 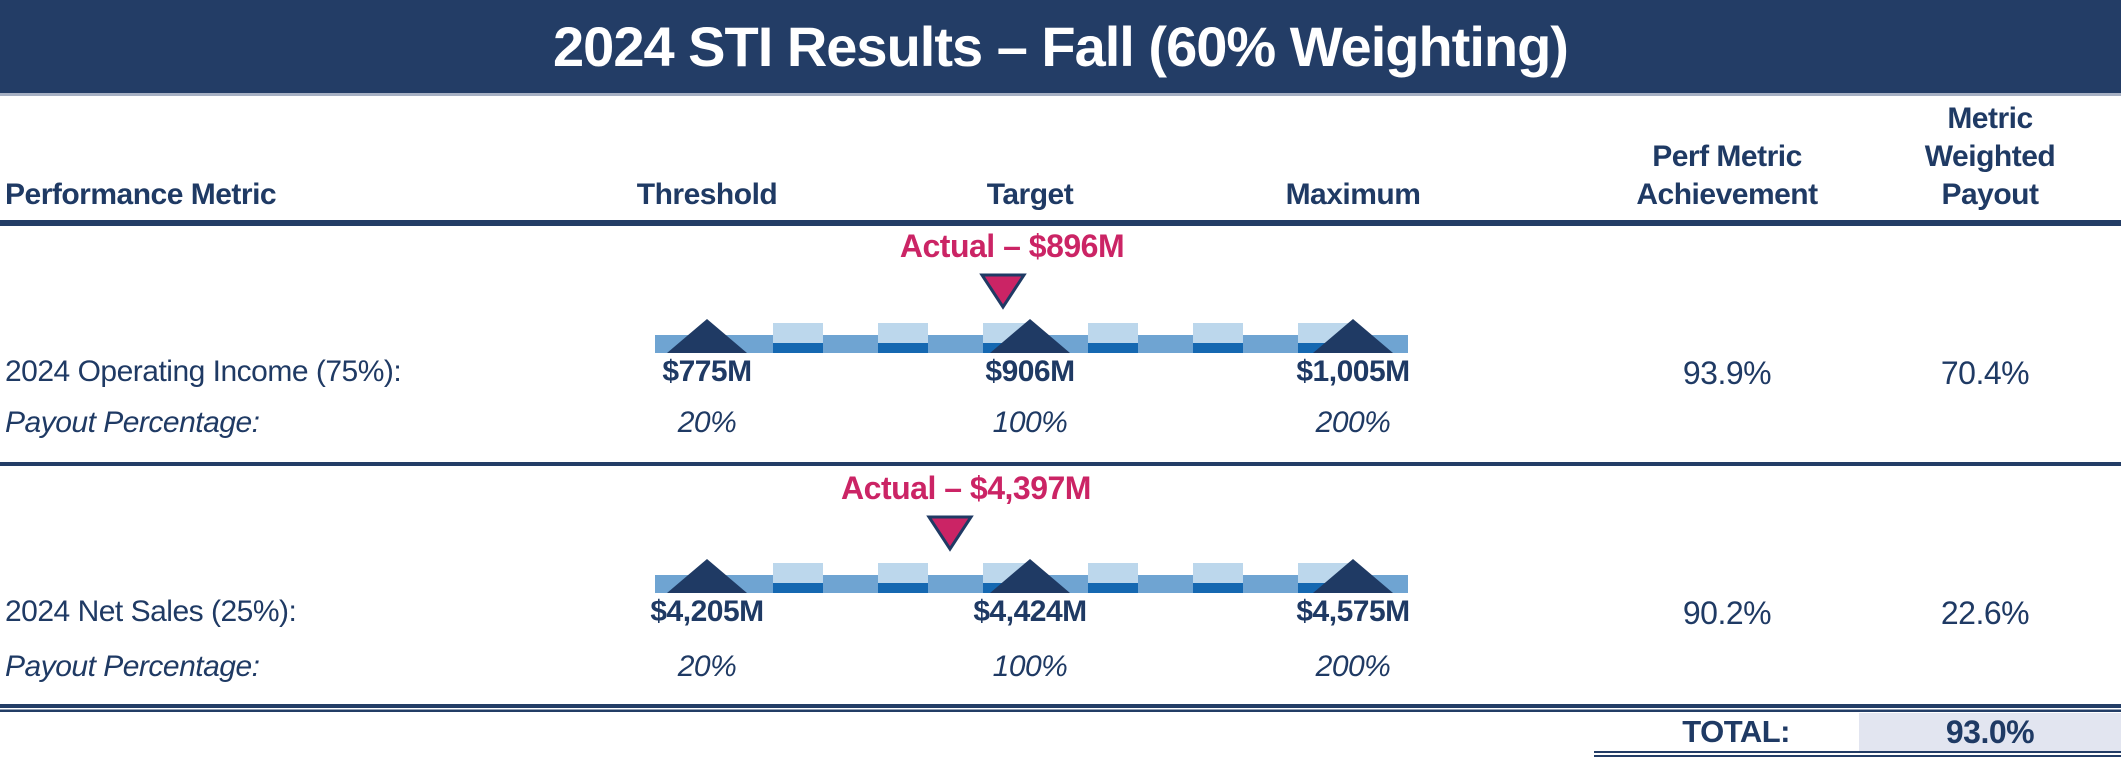 I want to click on threshold-value: $775M, so click(x=707, y=371).